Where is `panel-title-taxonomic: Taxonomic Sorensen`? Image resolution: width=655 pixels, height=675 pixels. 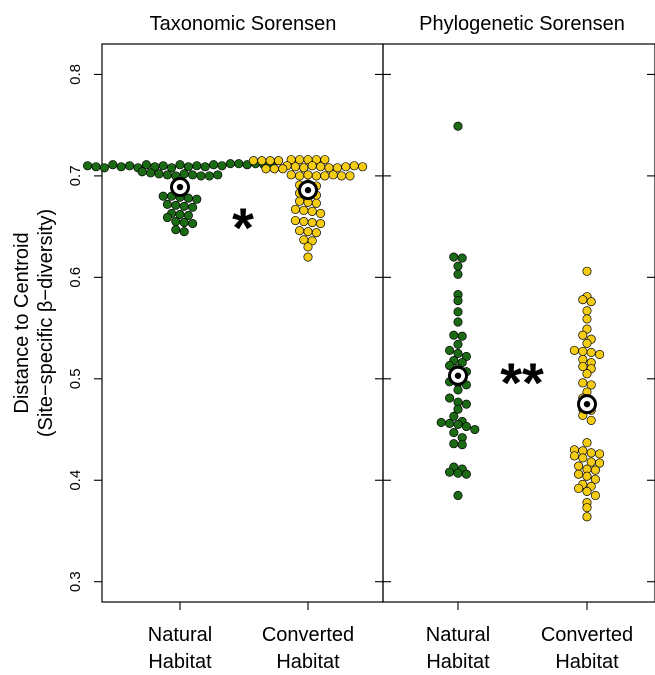 panel-title-taxonomic: Taxonomic Sorensen is located at coordinates (243, 24).